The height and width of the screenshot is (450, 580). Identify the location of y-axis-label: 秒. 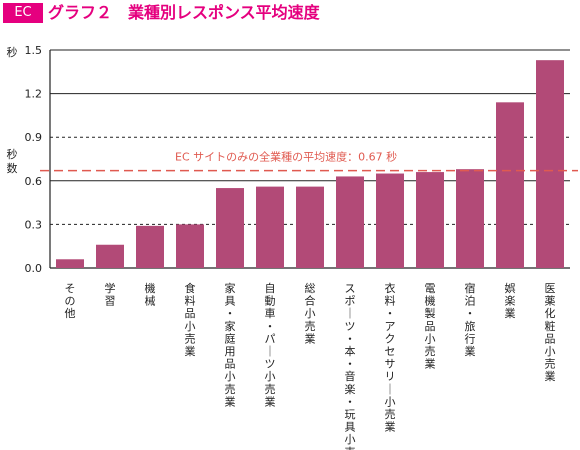
(12, 154).